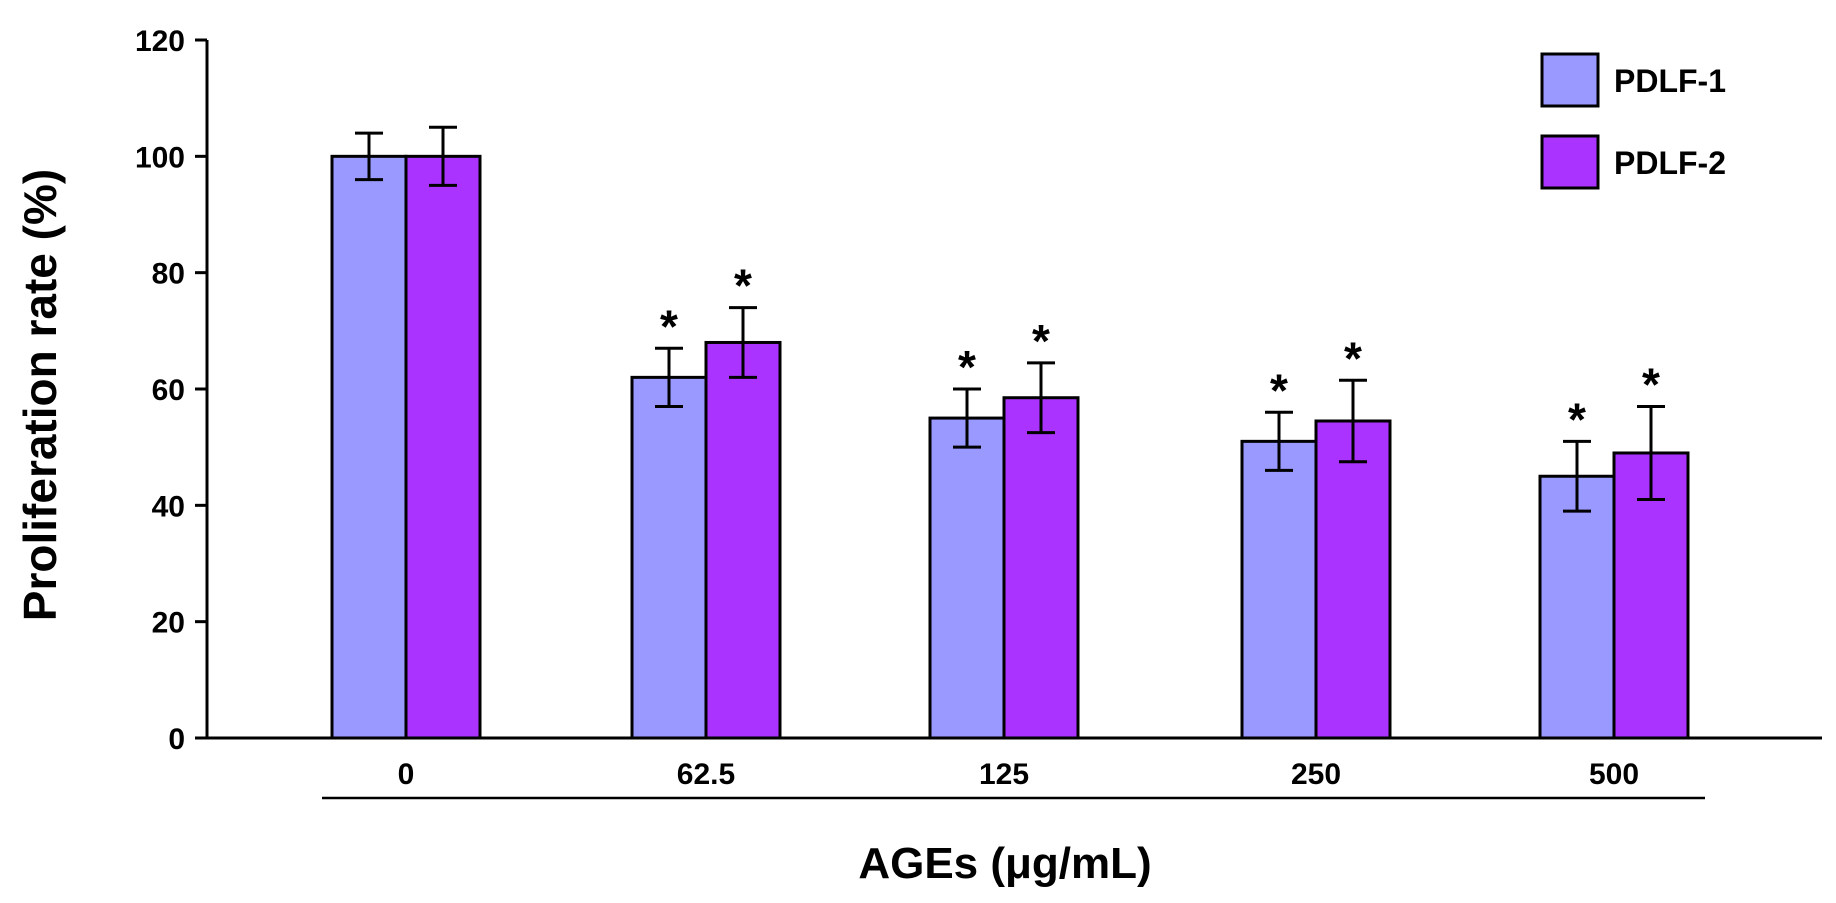 The width and height of the screenshot is (1836, 903). Describe the element at coordinates (168, 623) in the screenshot. I see `y-tick-label: 20` at that location.